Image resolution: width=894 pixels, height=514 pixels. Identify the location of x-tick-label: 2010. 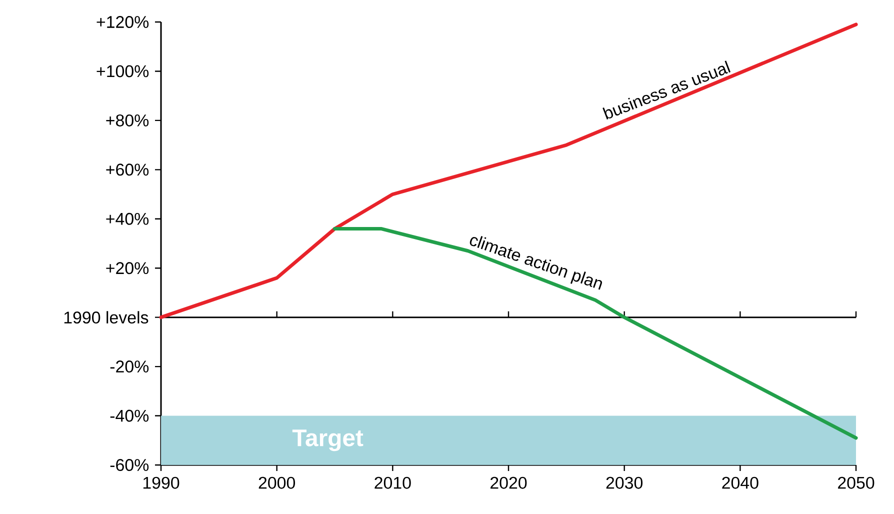
(392, 482).